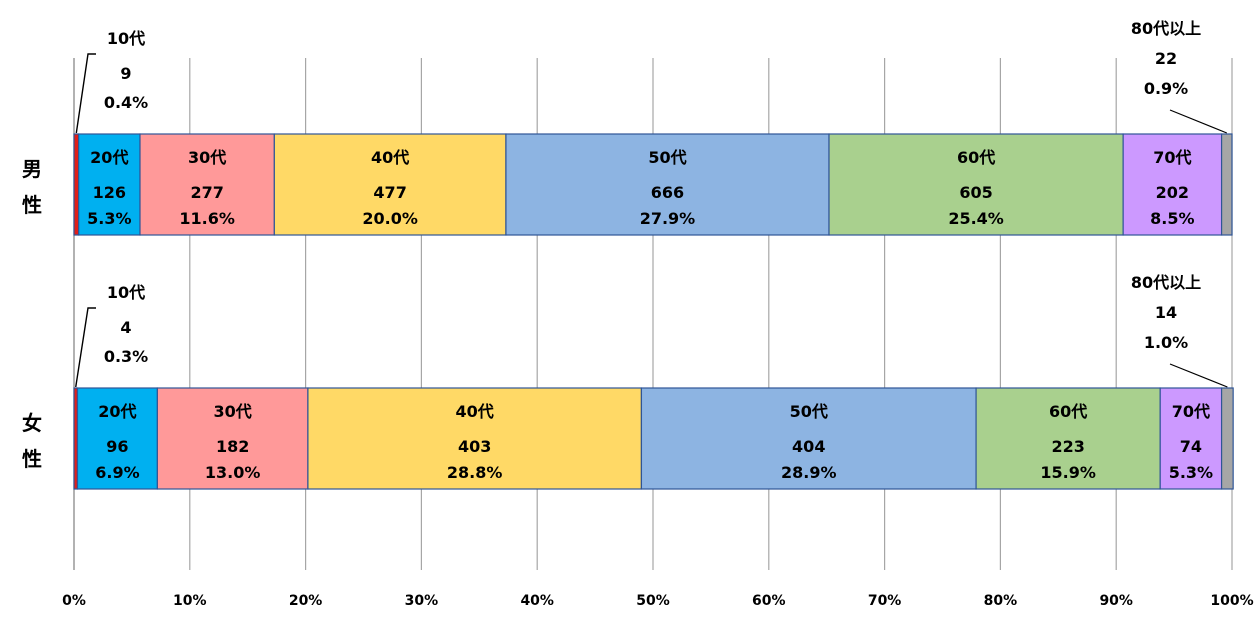 This screenshot has height=640, width=1258. What do you see at coordinates (206, 192) in the screenshot?
I see `segment-count-label: 277` at bounding box center [206, 192].